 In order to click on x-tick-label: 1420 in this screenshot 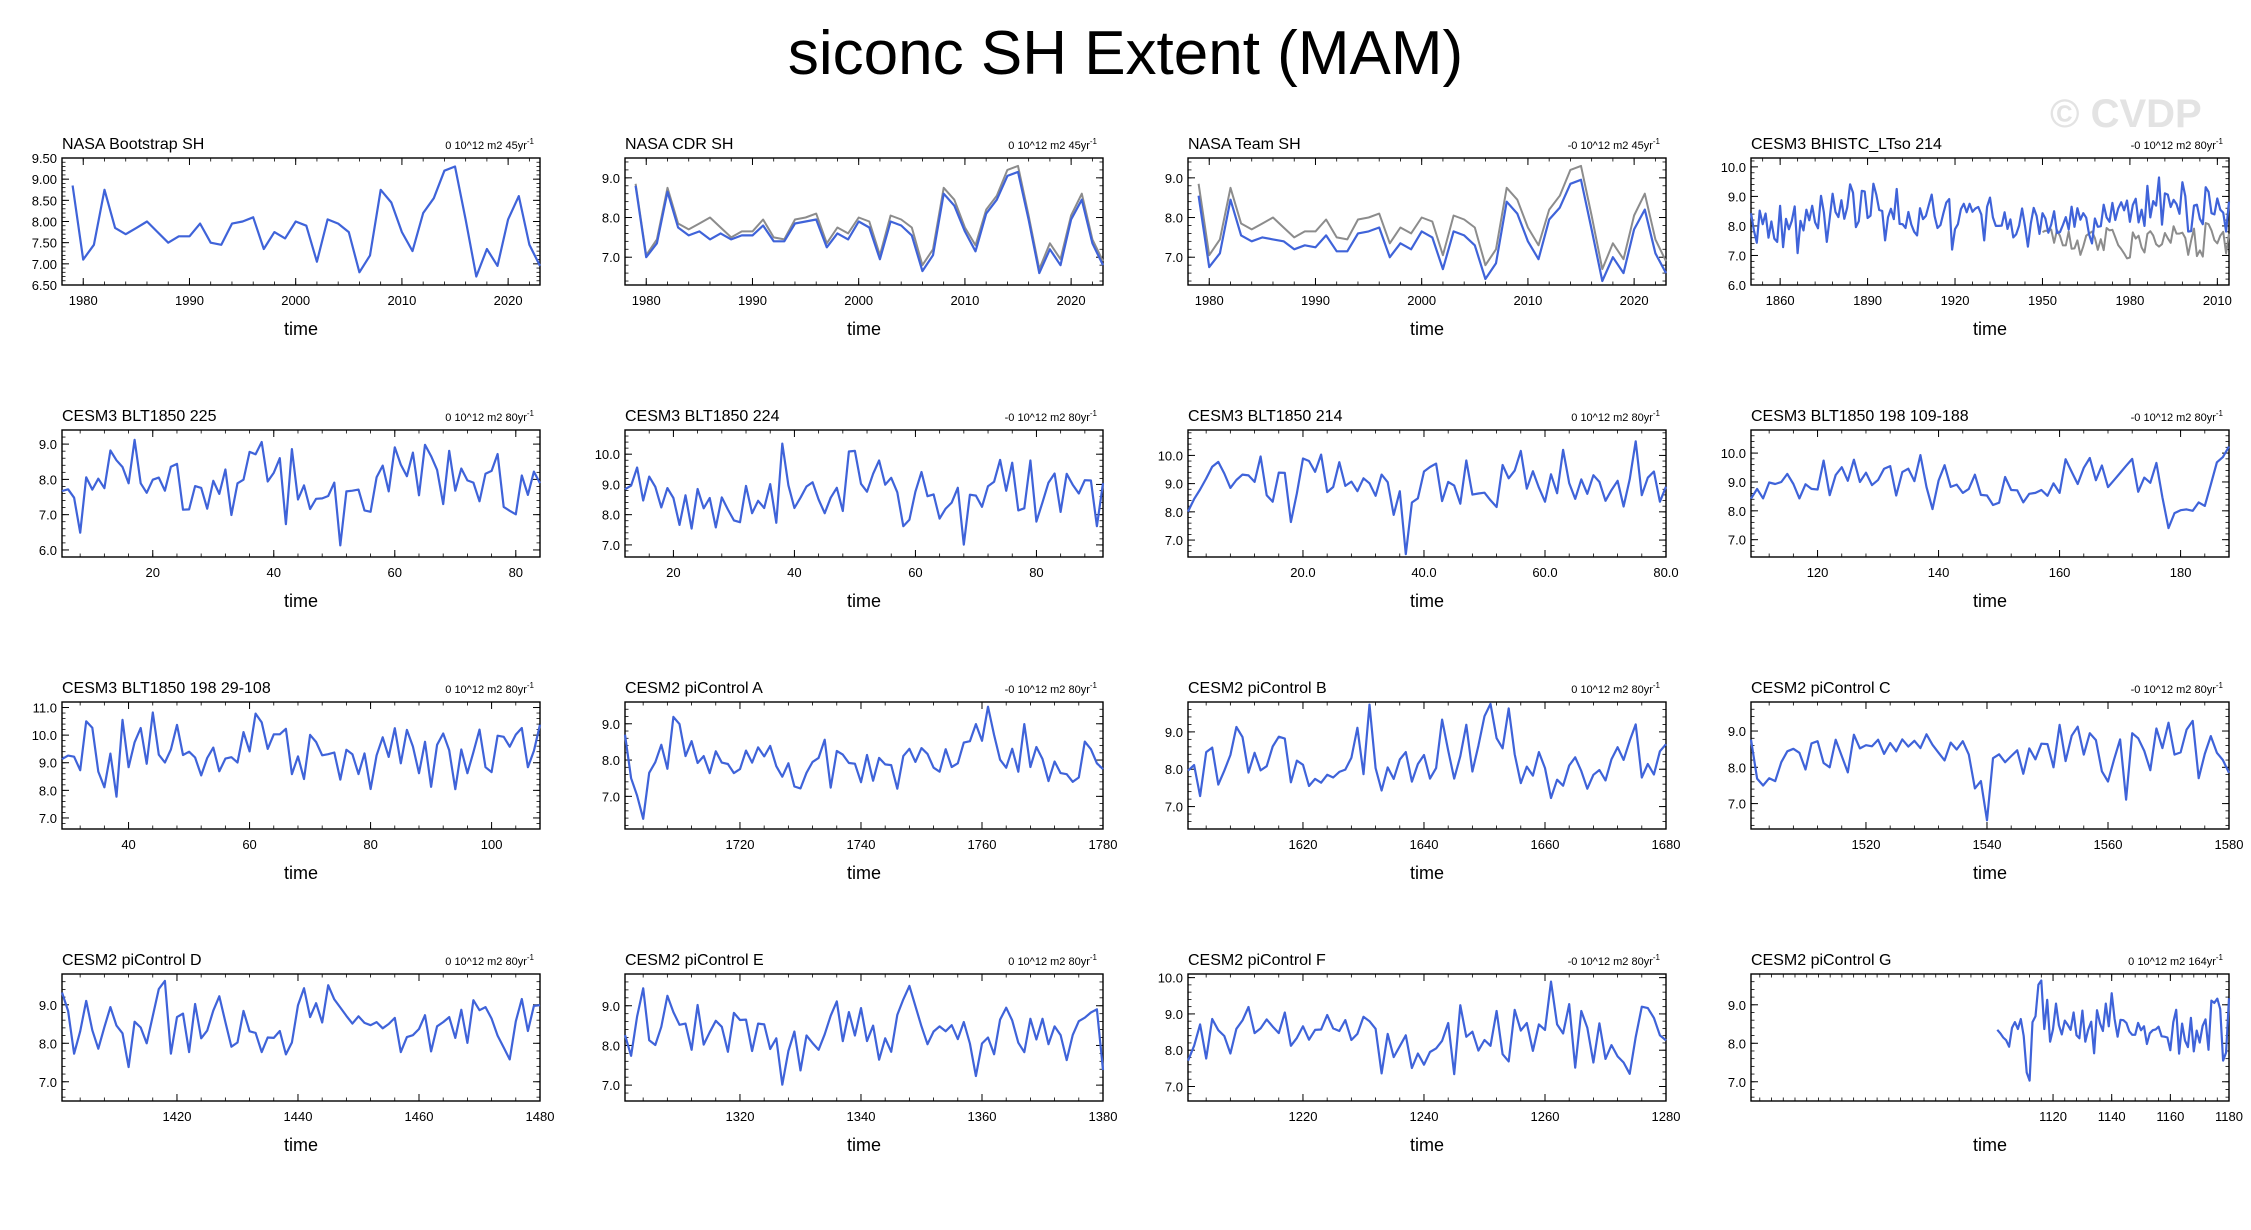, I will do `click(177, 1116)`.